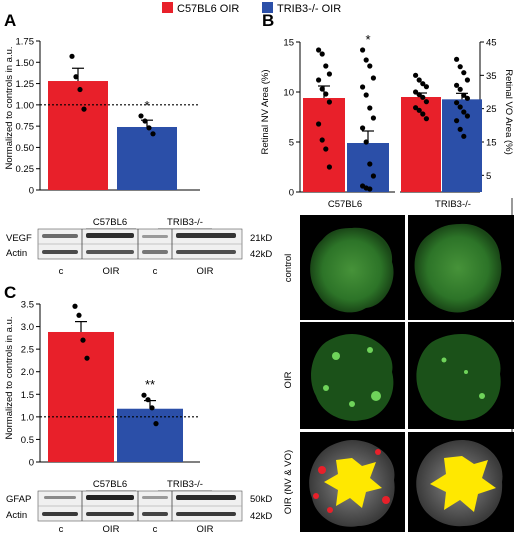 The height and width of the screenshot is (536, 520). What do you see at coordinates (261, 499) in the screenshot?
I see `blot-c-size: 50kD` at bounding box center [261, 499].